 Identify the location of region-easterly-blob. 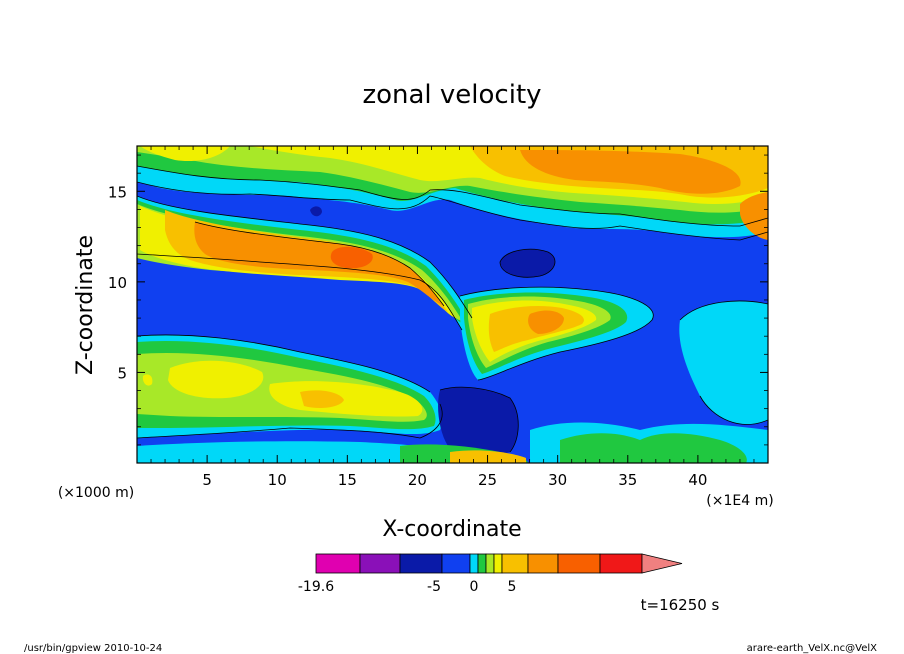
(527, 263).